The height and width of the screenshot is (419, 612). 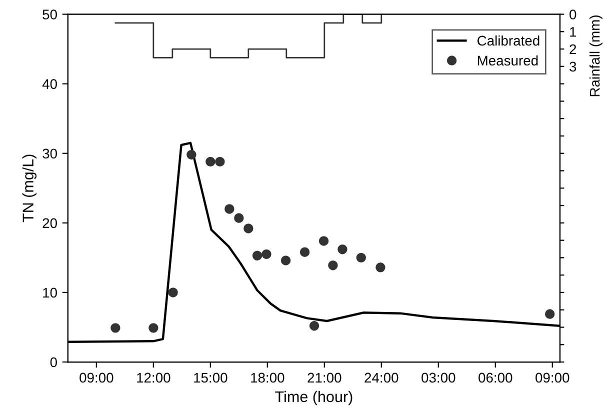 I want to click on legend-label: Measured, so click(x=508, y=60).